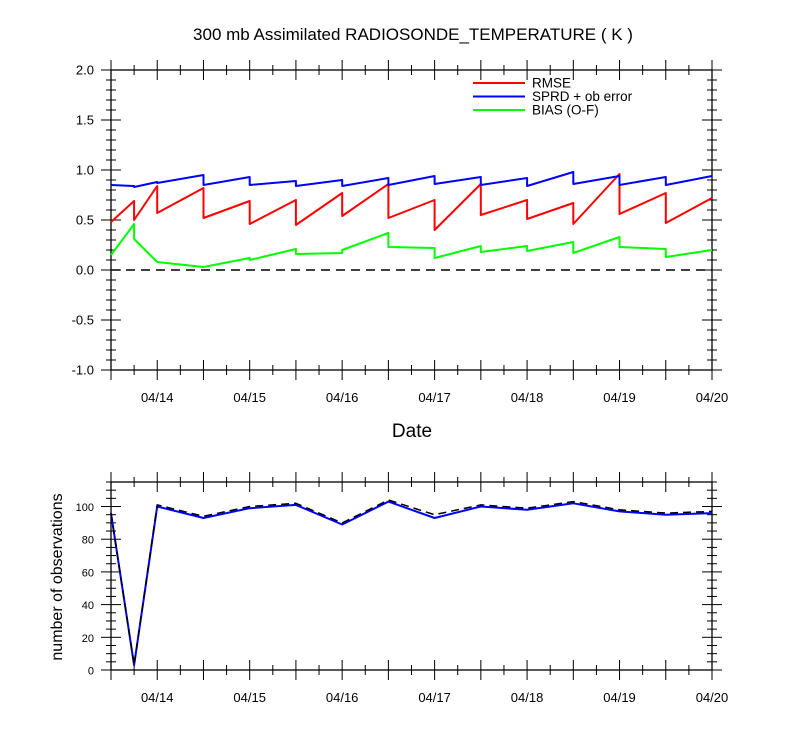 Image resolution: width=800 pixels, height=750 pixels. What do you see at coordinates (85, 170) in the screenshot?
I see `top-y-tick-label: 1.0` at bounding box center [85, 170].